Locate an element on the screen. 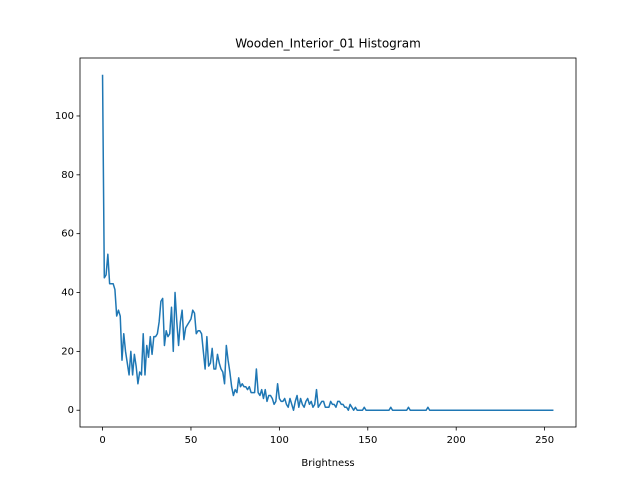 The height and width of the screenshot is (480, 640). y-tick-label: 20 is located at coordinates (67, 351).